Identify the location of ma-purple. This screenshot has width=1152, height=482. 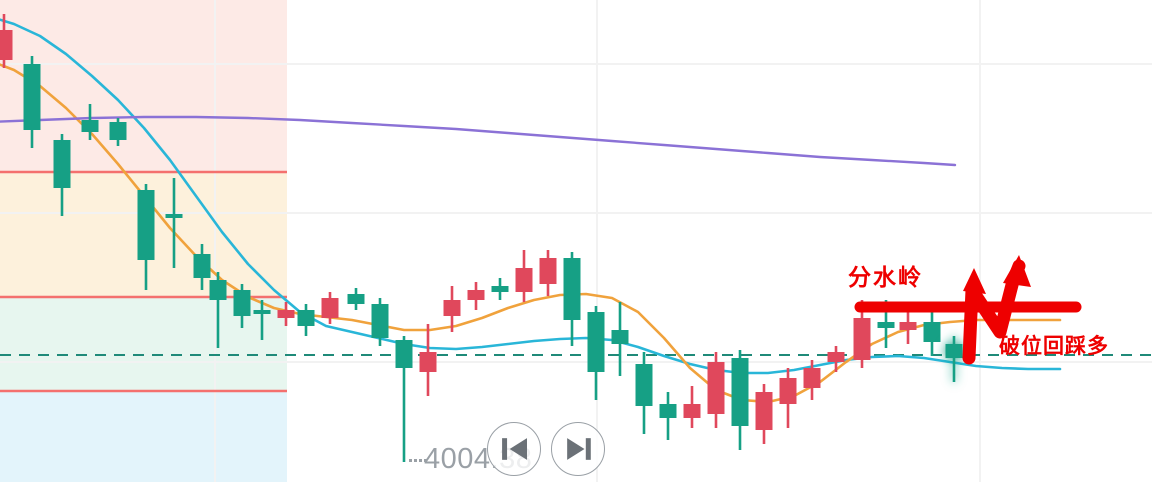
(478, 141).